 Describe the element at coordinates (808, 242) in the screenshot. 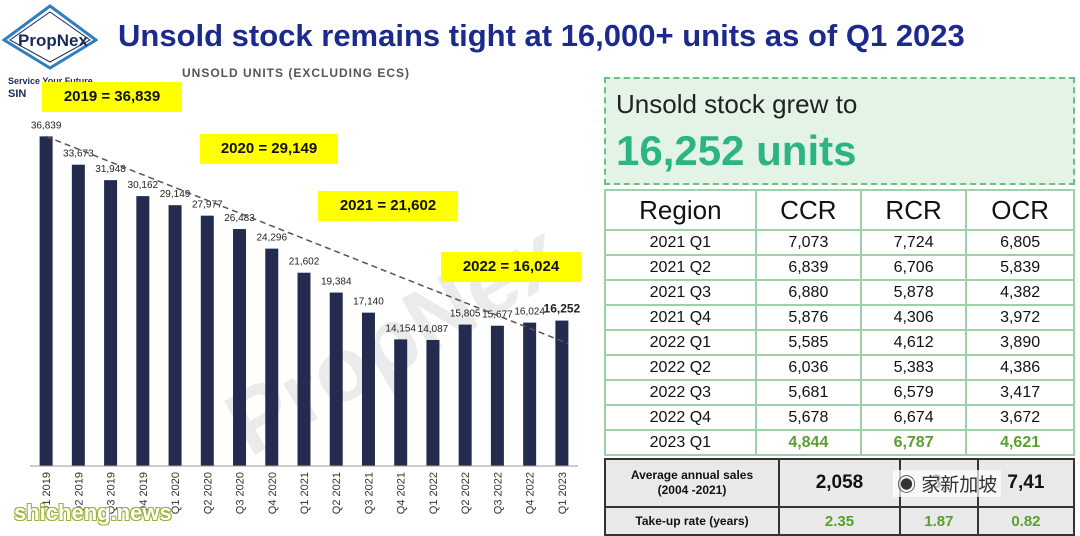

I see `row-value: 7,073` at that location.